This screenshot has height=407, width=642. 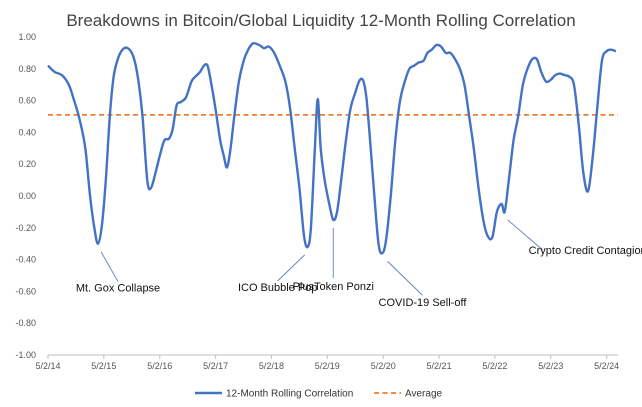 What do you see at coordinates (550, 366) in the screenshot?
I see `x-tick-label: 5/2/23` at bounding box center [550, 366].